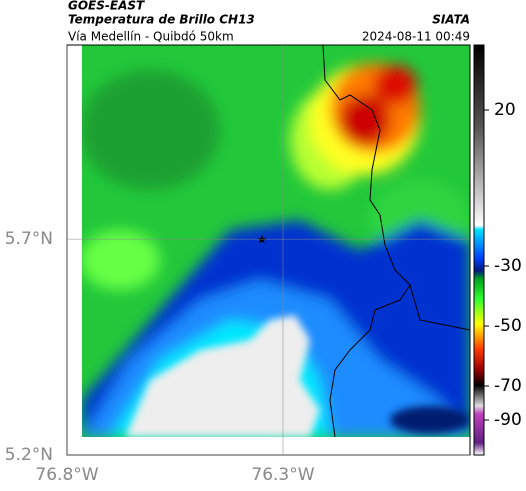  I want to click on colorbar-tick-label: -50, so click(508, 326).